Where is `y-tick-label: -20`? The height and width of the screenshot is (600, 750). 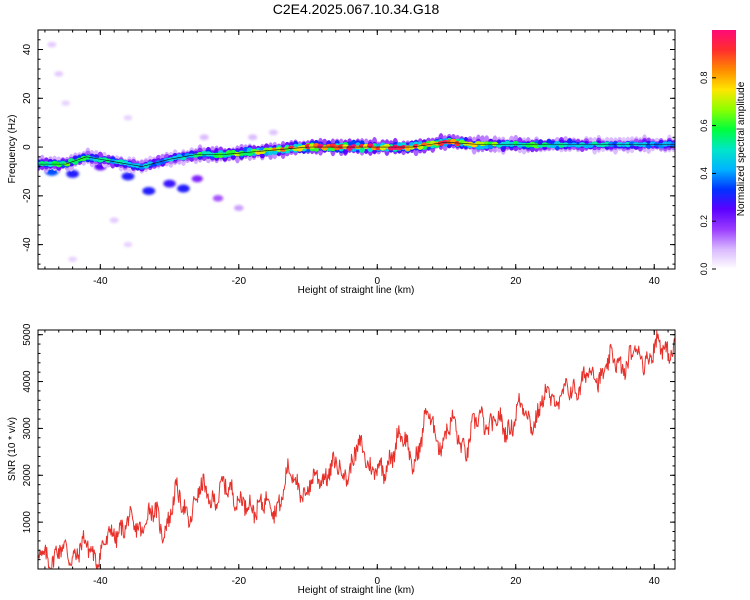 y-tick-label: -20 is located at coordinates (27, 195).